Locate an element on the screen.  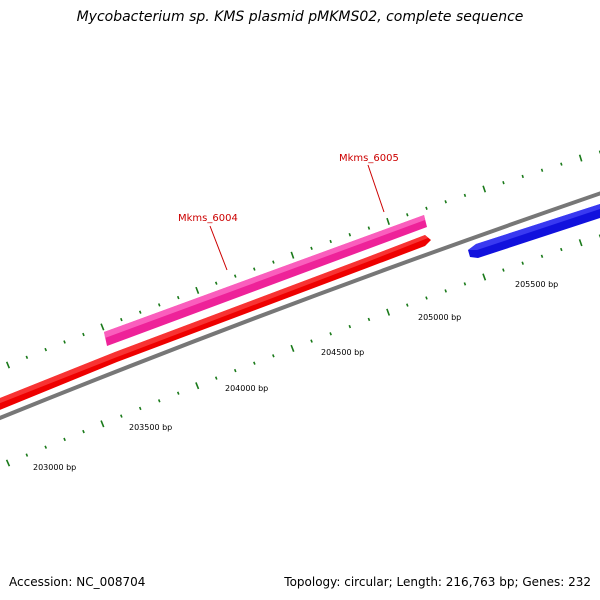
gene-blue is located at coordinates (534, 231).